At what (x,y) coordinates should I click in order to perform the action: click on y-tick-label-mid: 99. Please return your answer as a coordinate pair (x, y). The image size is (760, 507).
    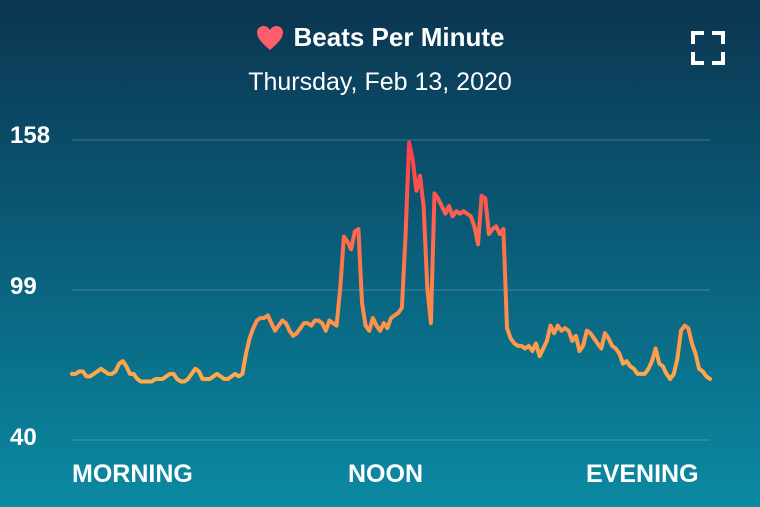
    Looking at the image, I should click on (23, 286).